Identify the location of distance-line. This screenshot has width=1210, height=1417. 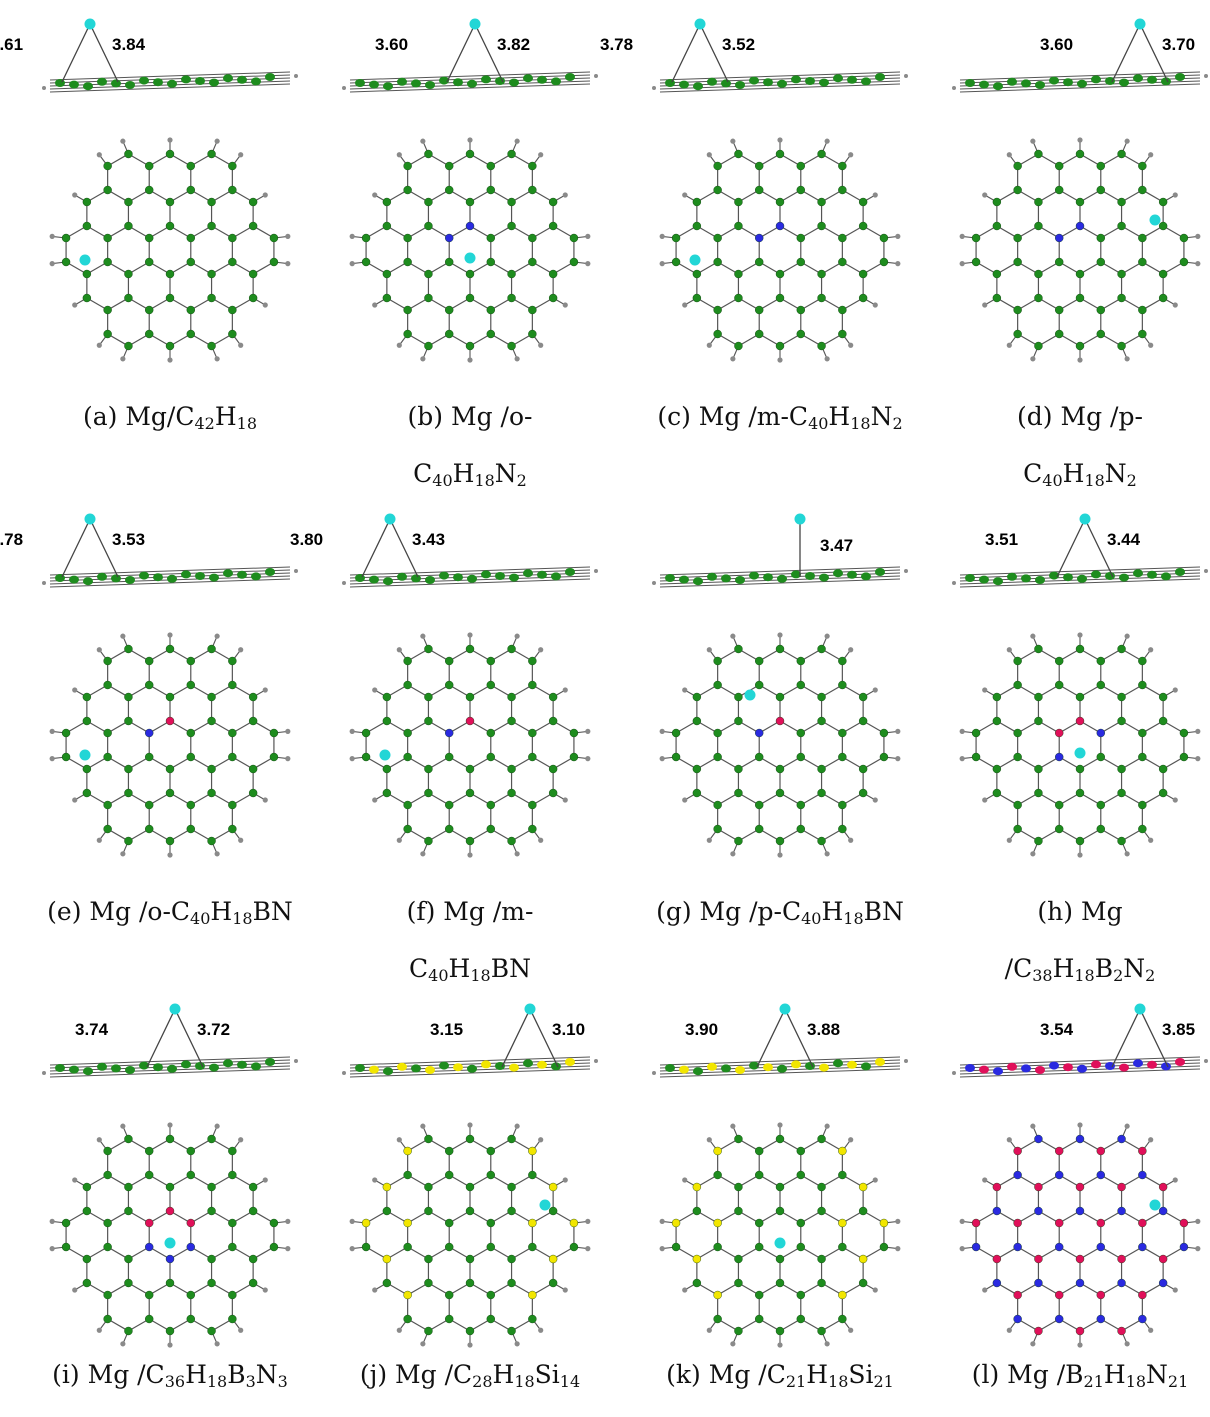
(76, 53).